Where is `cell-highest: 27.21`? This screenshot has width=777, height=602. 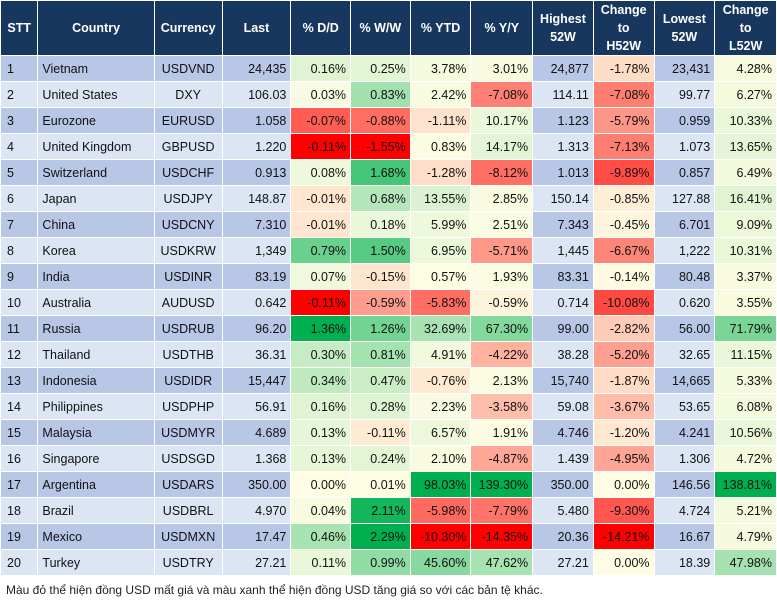 cell-highest: 27.21 is located at coordinates (563, 562).